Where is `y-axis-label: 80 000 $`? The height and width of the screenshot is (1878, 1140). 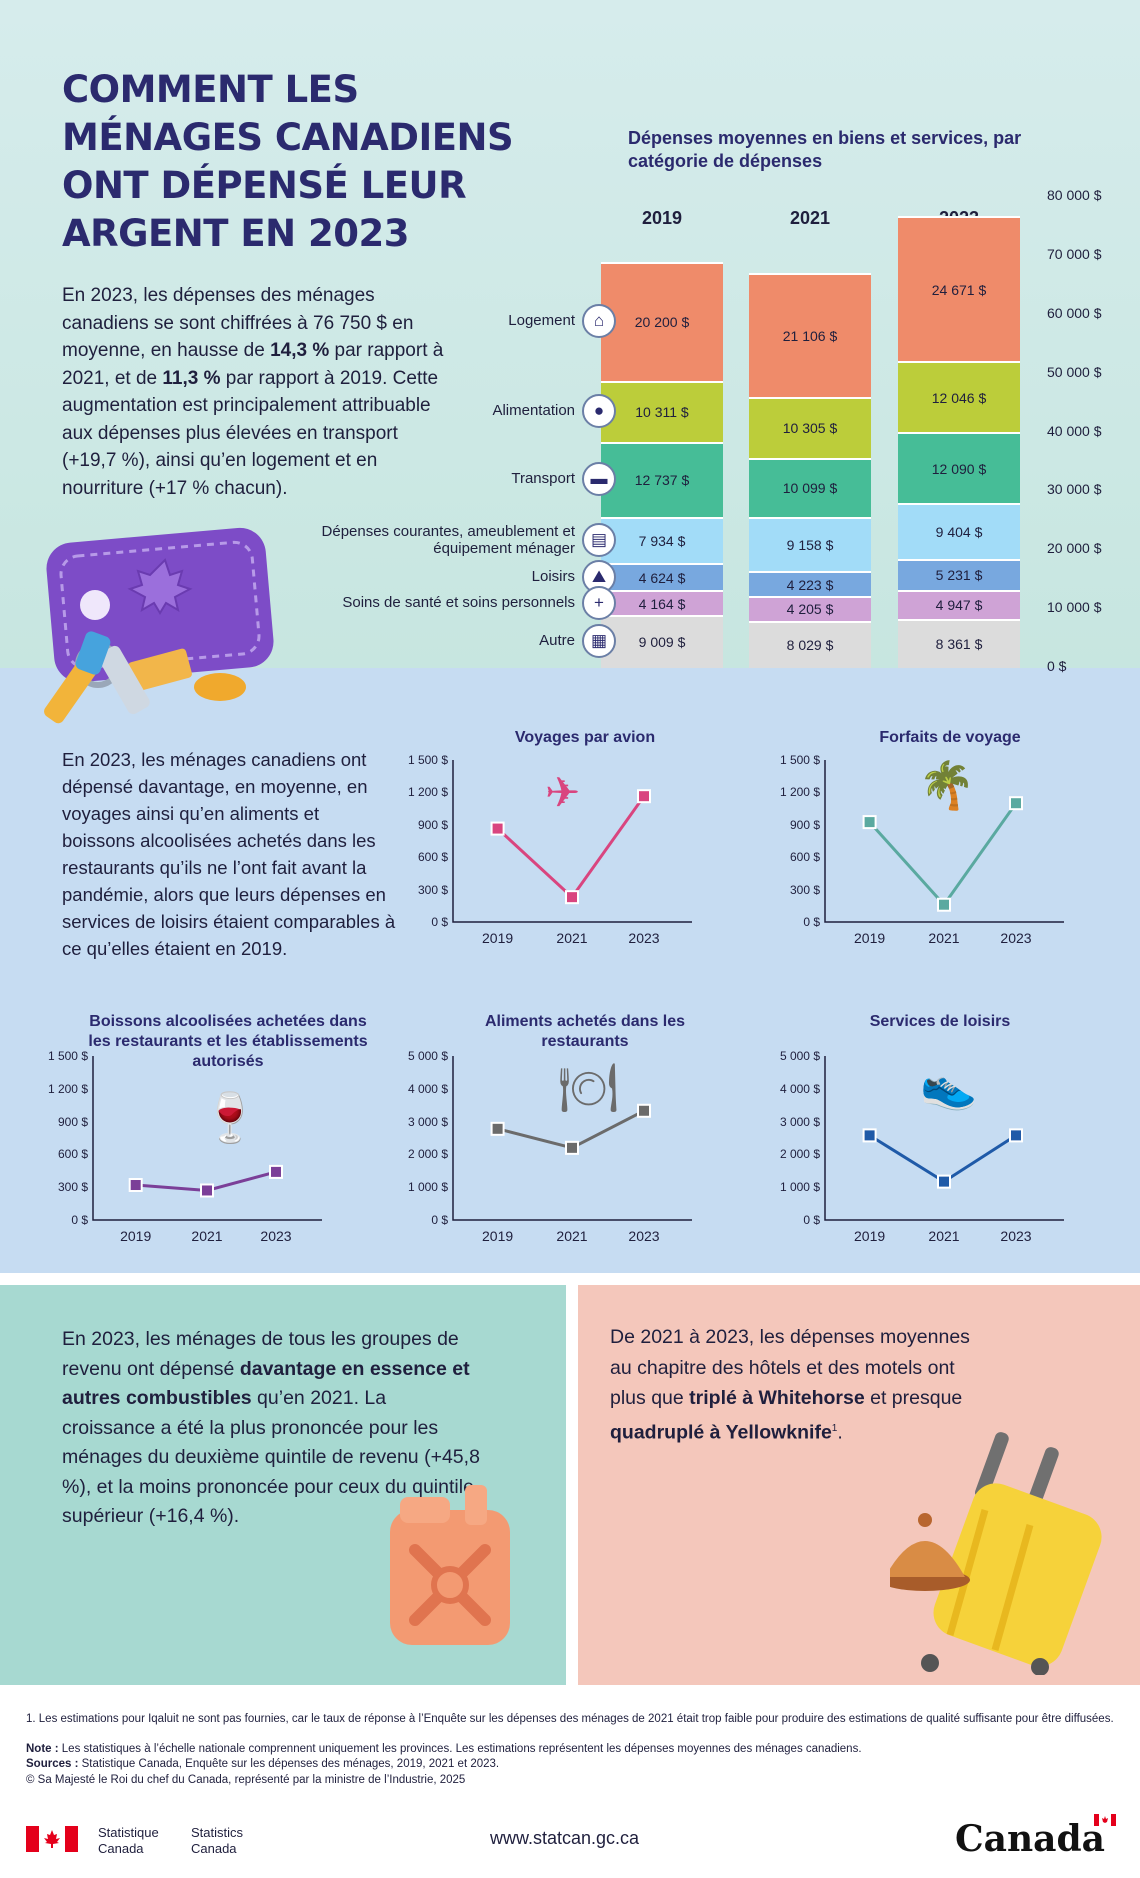 y-axis-label: 80 000 $ is located at coordinates (1074, 195).